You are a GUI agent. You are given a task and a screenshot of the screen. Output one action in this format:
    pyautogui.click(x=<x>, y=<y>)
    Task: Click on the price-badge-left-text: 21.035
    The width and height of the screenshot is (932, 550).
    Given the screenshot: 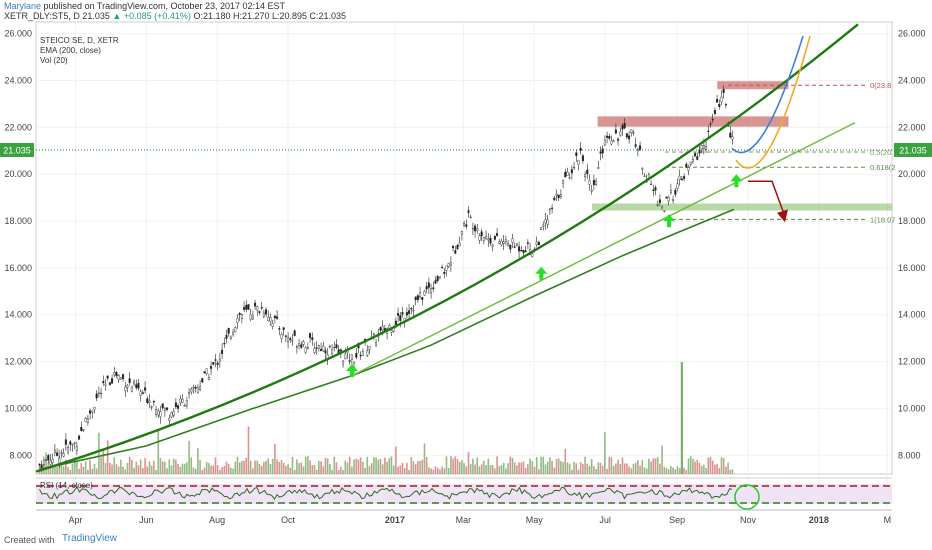 What is the action you would take?
    pyautogui.click(x=17, y=150)
    